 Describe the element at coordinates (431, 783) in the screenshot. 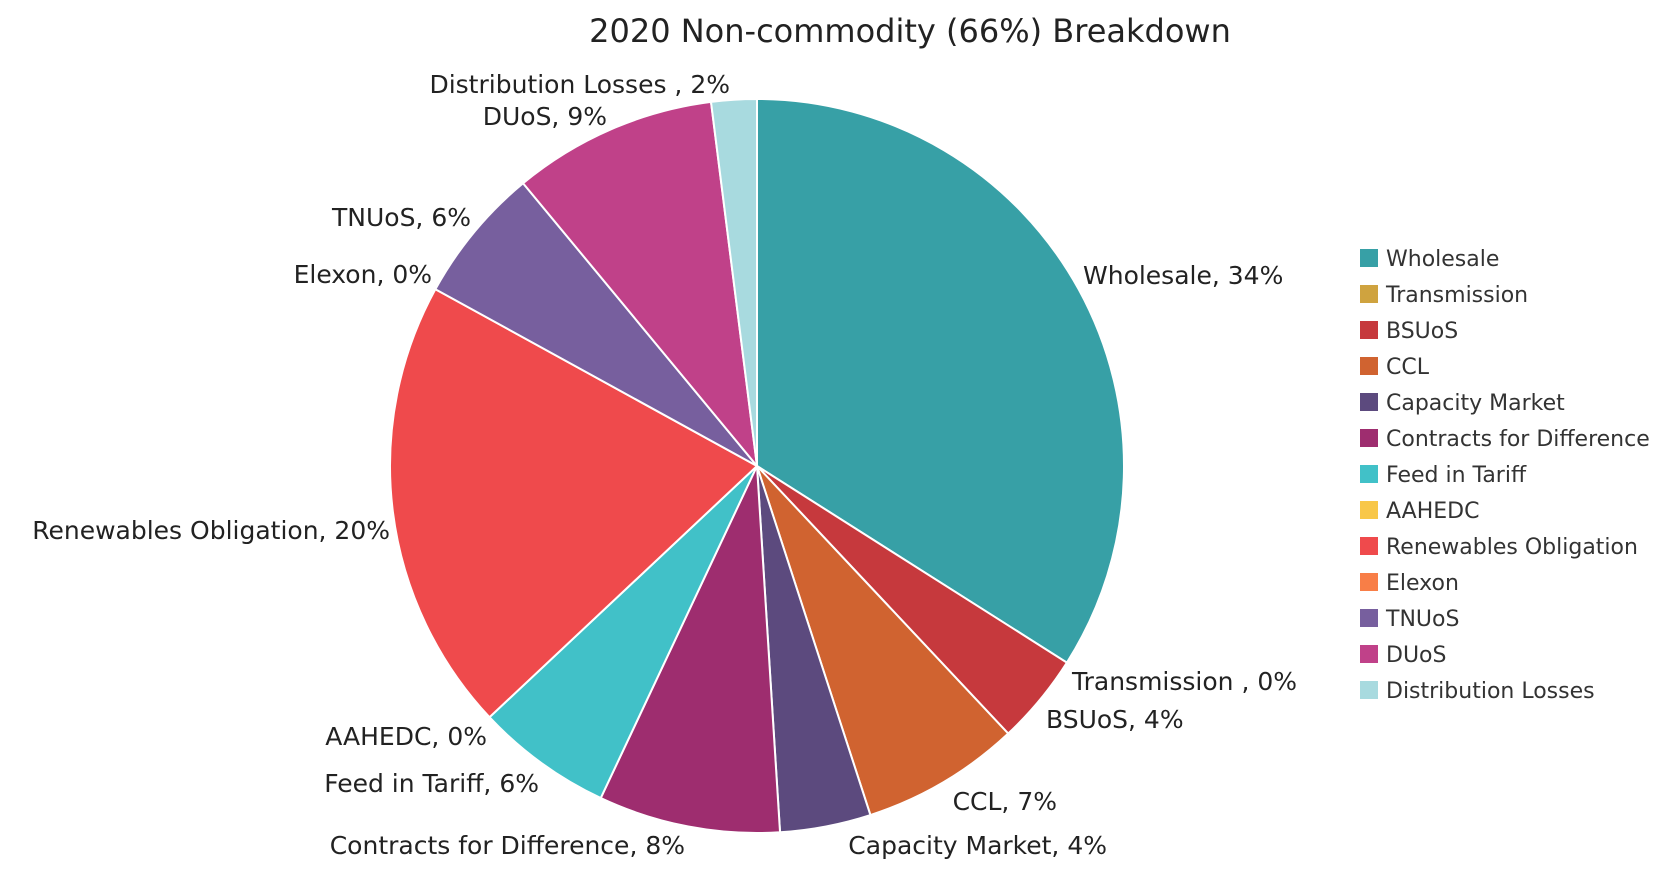

I see `slice-label-feed-in-tariff: Feed in Tariff, 6%` at that location.